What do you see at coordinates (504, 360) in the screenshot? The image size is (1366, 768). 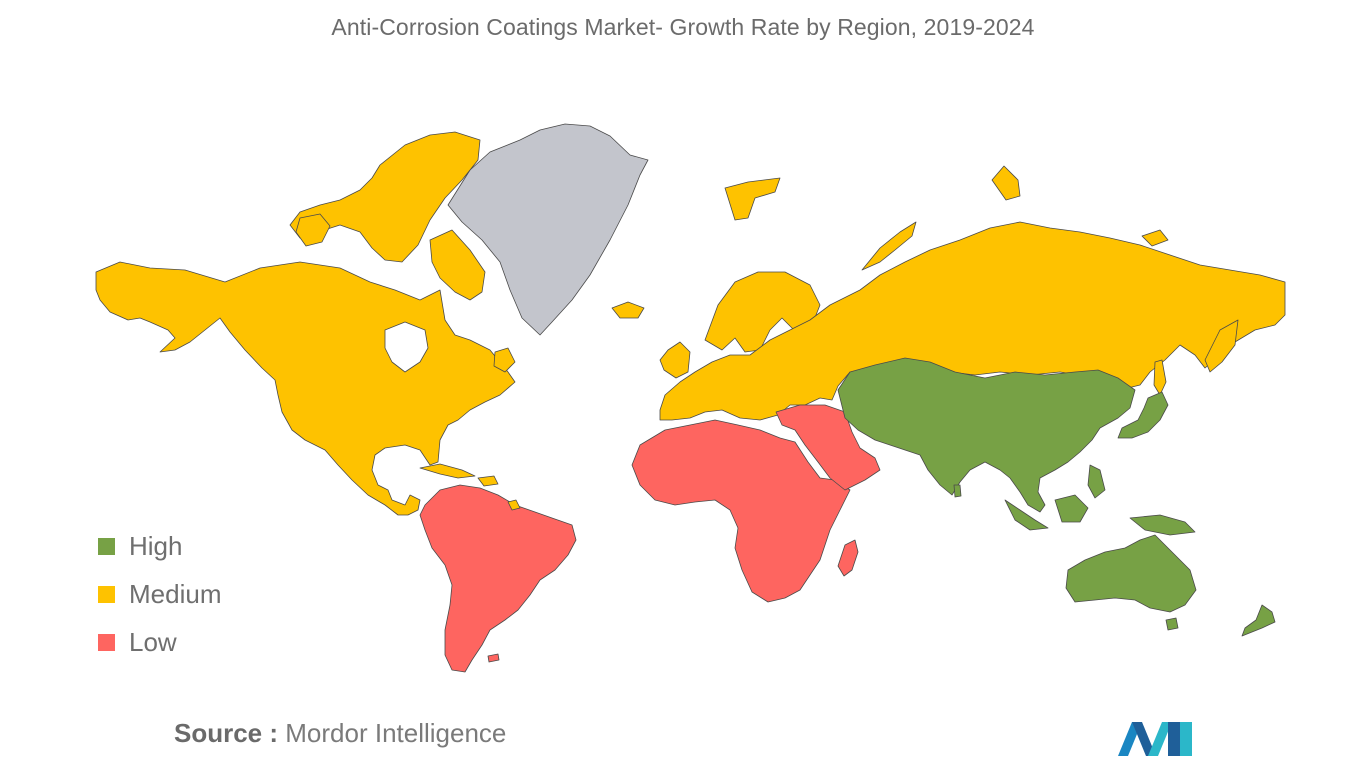 I see `newfoundland` at bounding box center [504, 360].